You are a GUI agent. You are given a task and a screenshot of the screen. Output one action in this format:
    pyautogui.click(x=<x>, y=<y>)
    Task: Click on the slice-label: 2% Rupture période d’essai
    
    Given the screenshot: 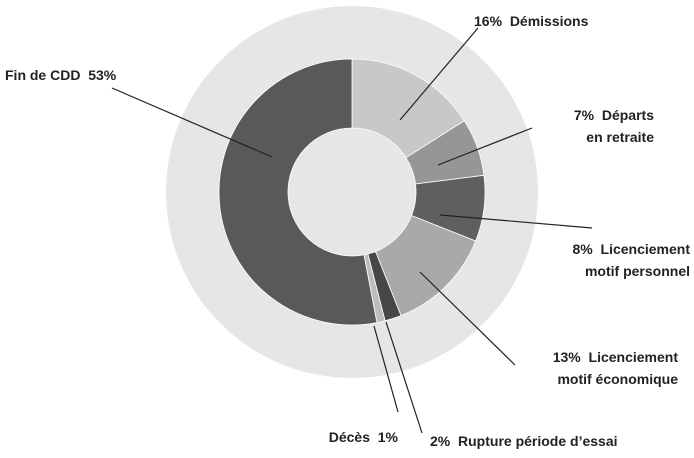 What is the action you would take?
    pyautogui.click(x=524, y=441)
    